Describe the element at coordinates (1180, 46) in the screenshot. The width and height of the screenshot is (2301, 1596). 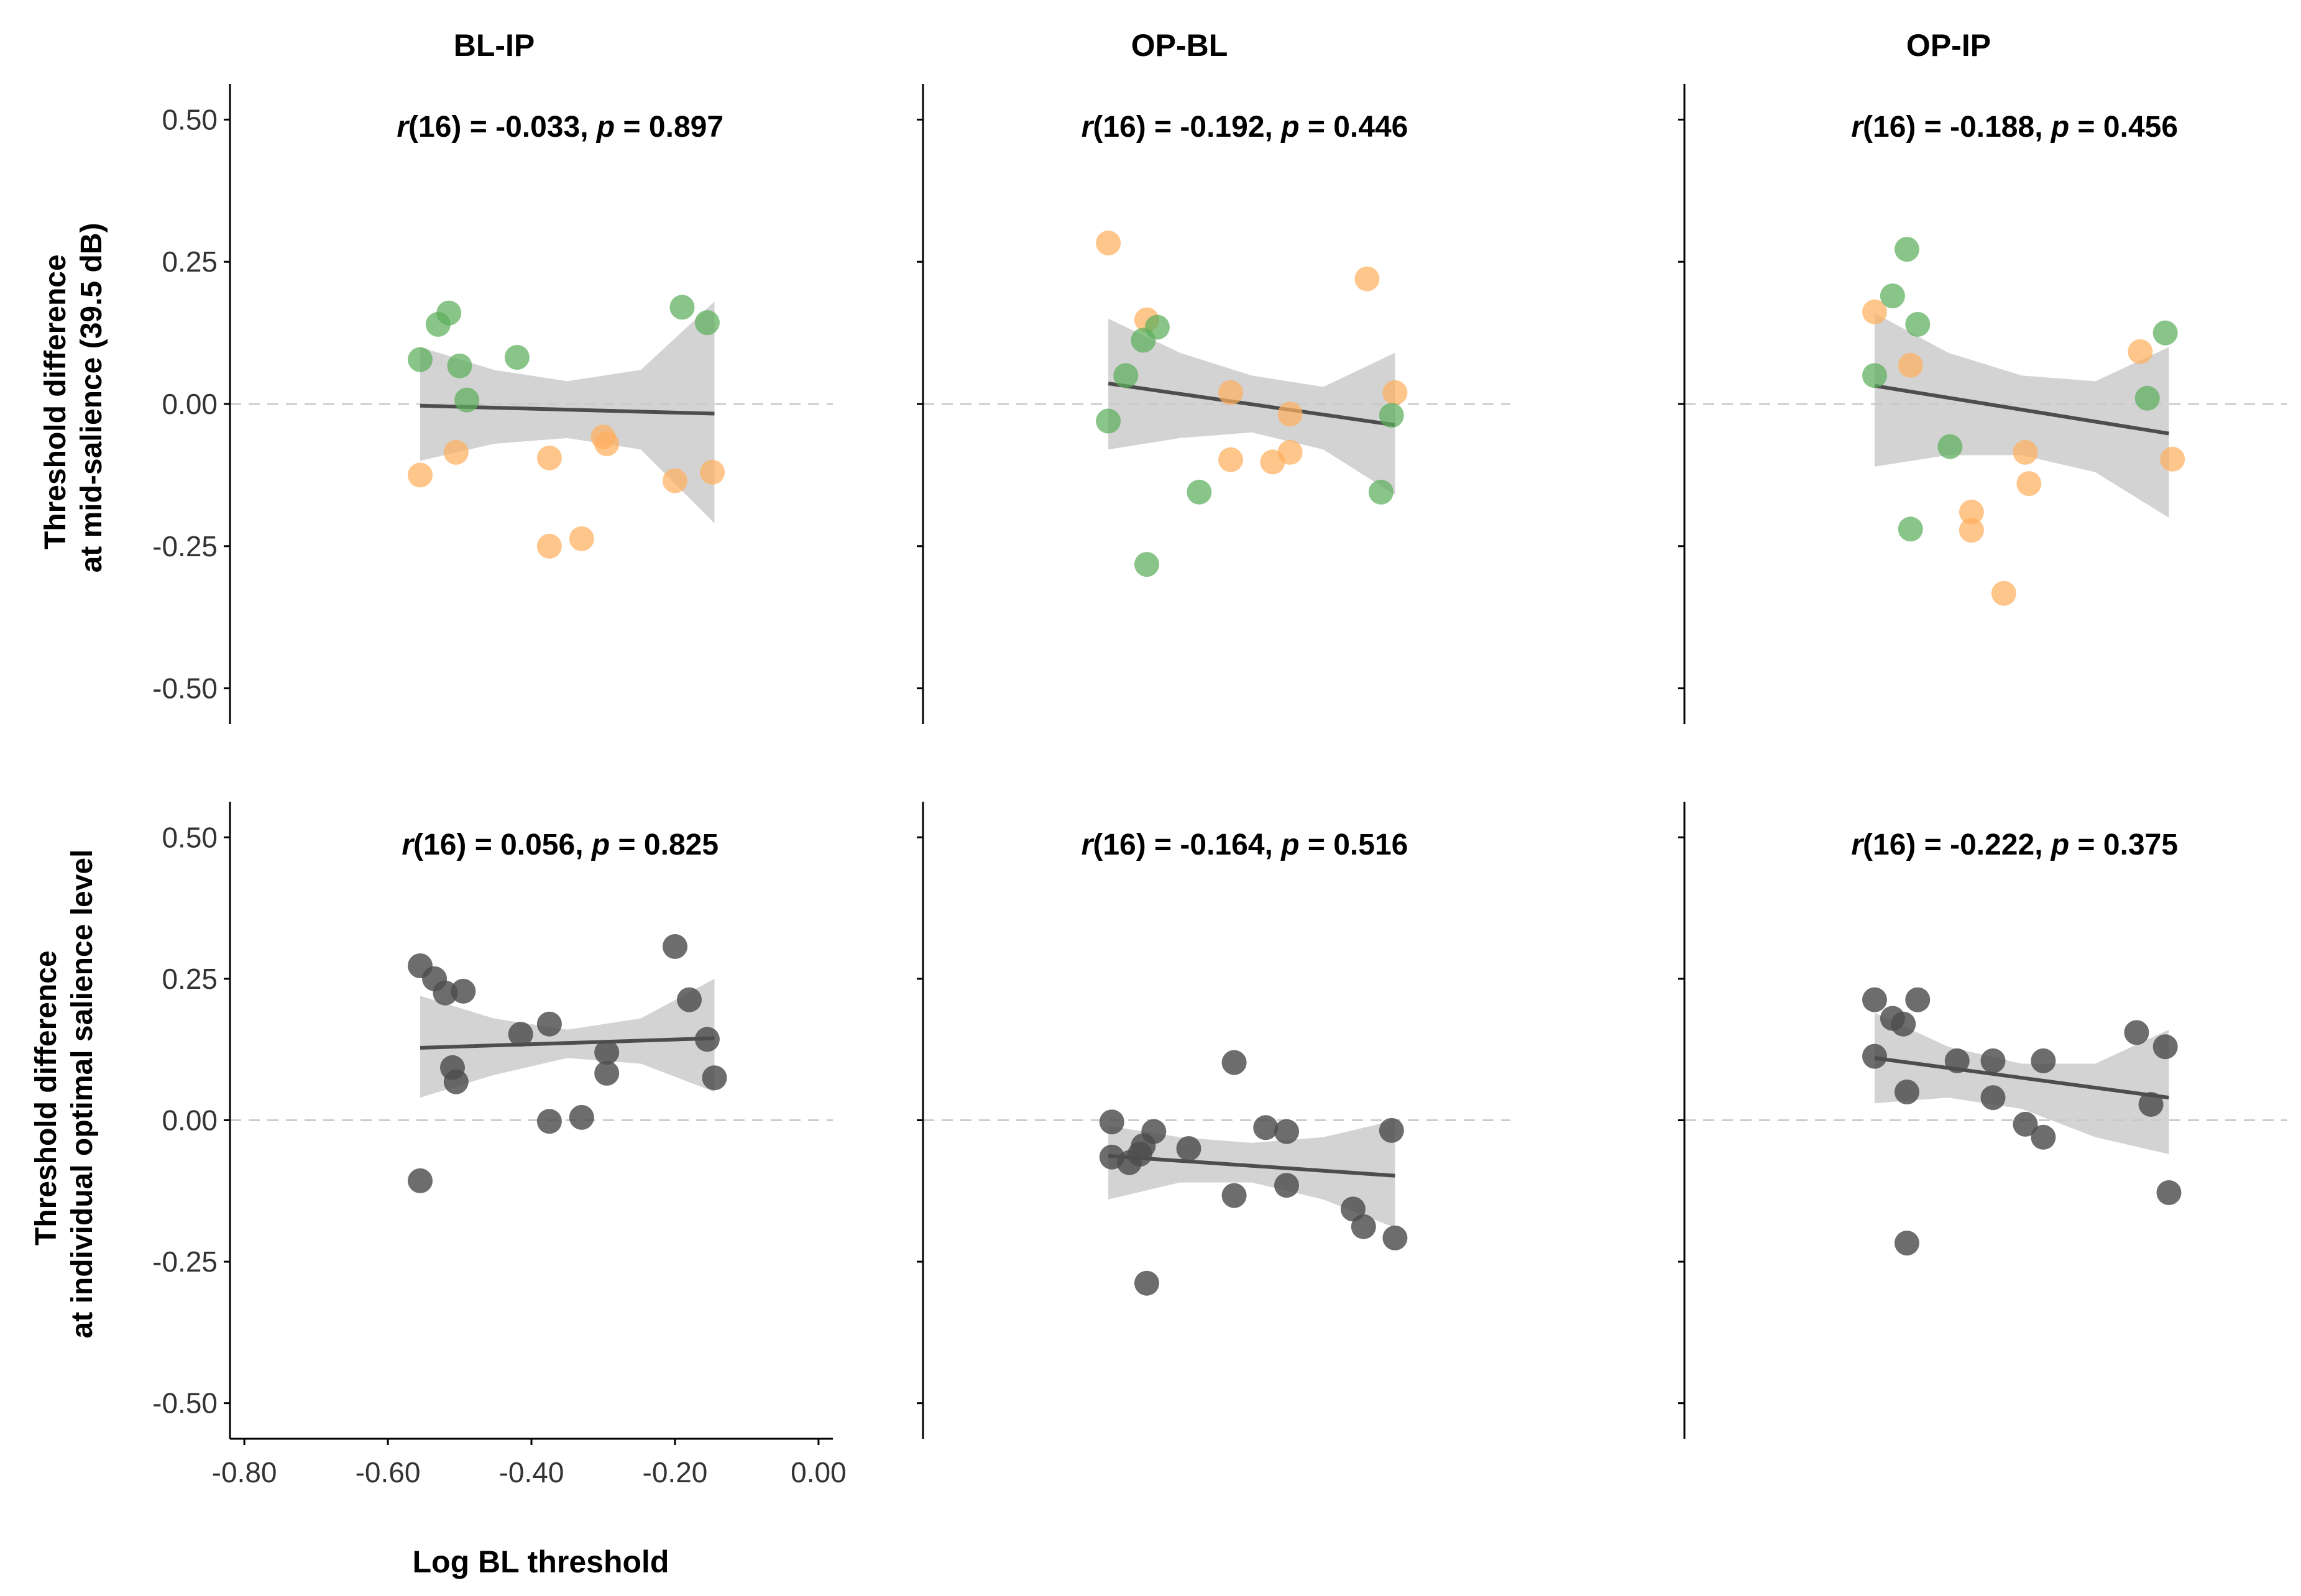
I see `column-title: OP-BL` at that location.